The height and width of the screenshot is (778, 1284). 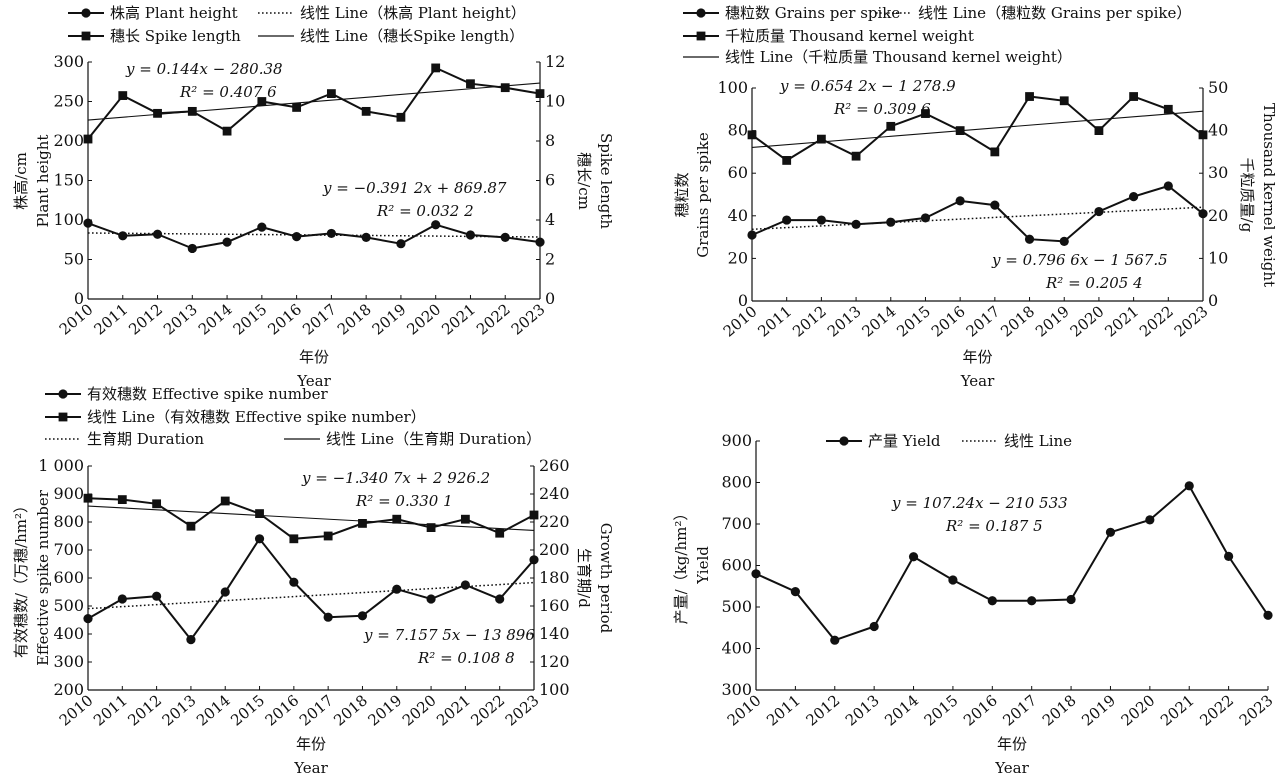 What do you see at coordinates (1079, 260) in the screenshot?
I see `trend-equation: y = 0.796 6x − 1 567.5` at bounding box center [1079, 260].